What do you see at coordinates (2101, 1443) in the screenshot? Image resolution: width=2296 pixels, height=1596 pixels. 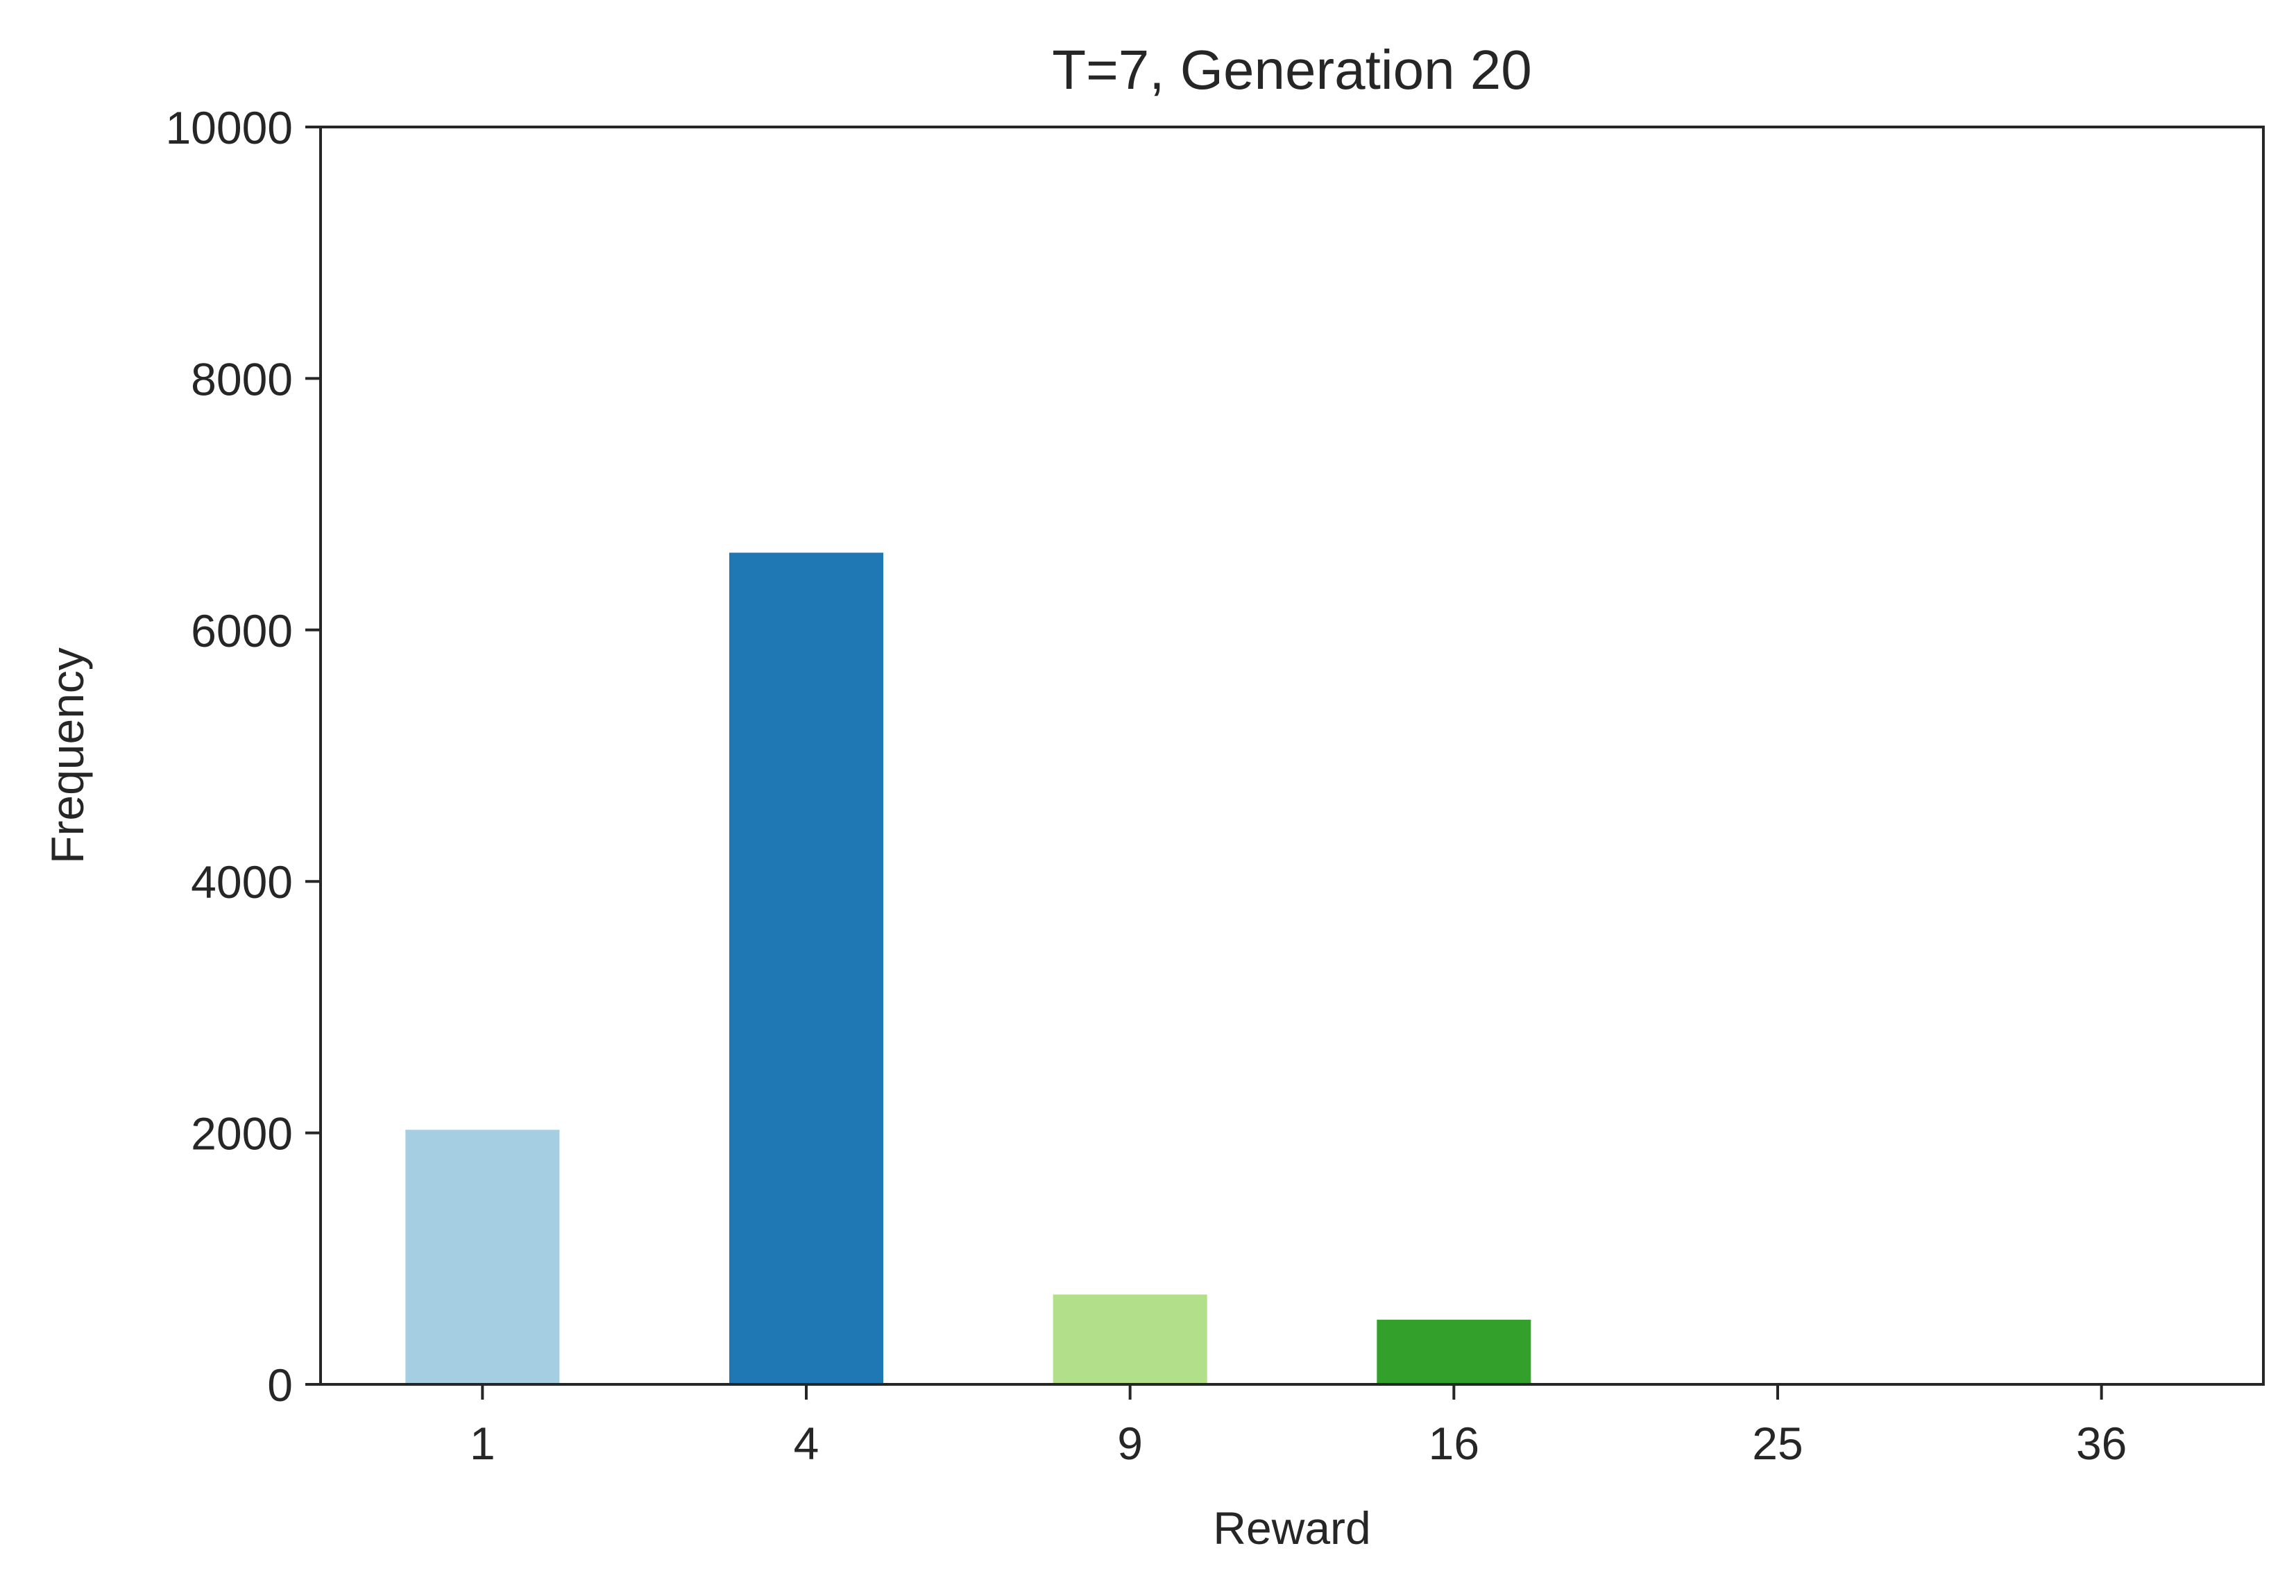 I see `x-tick-label: 36` at bounding box center [2101, 1443].